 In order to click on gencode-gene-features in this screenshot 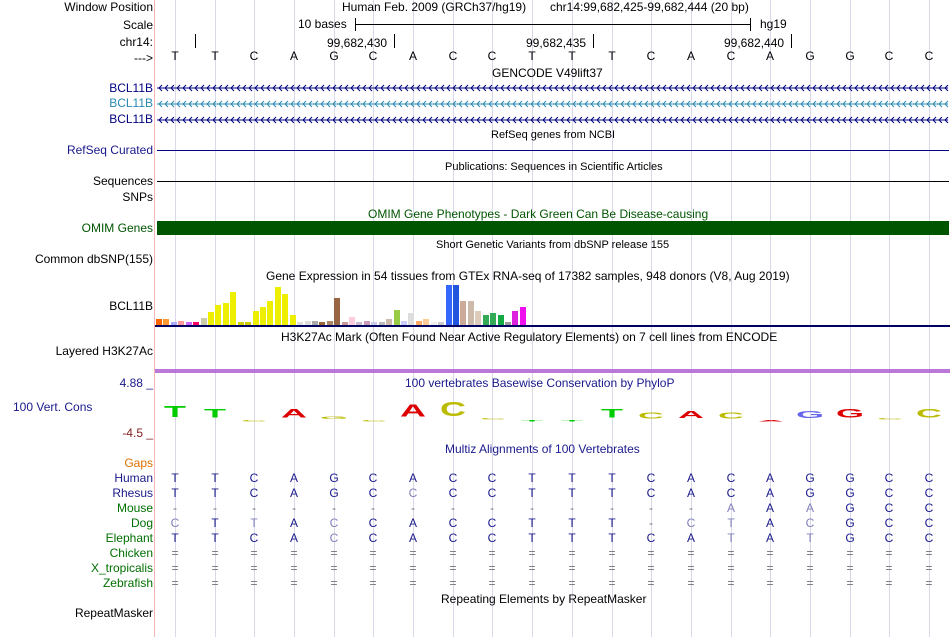, I will do `click(552, 103)`.